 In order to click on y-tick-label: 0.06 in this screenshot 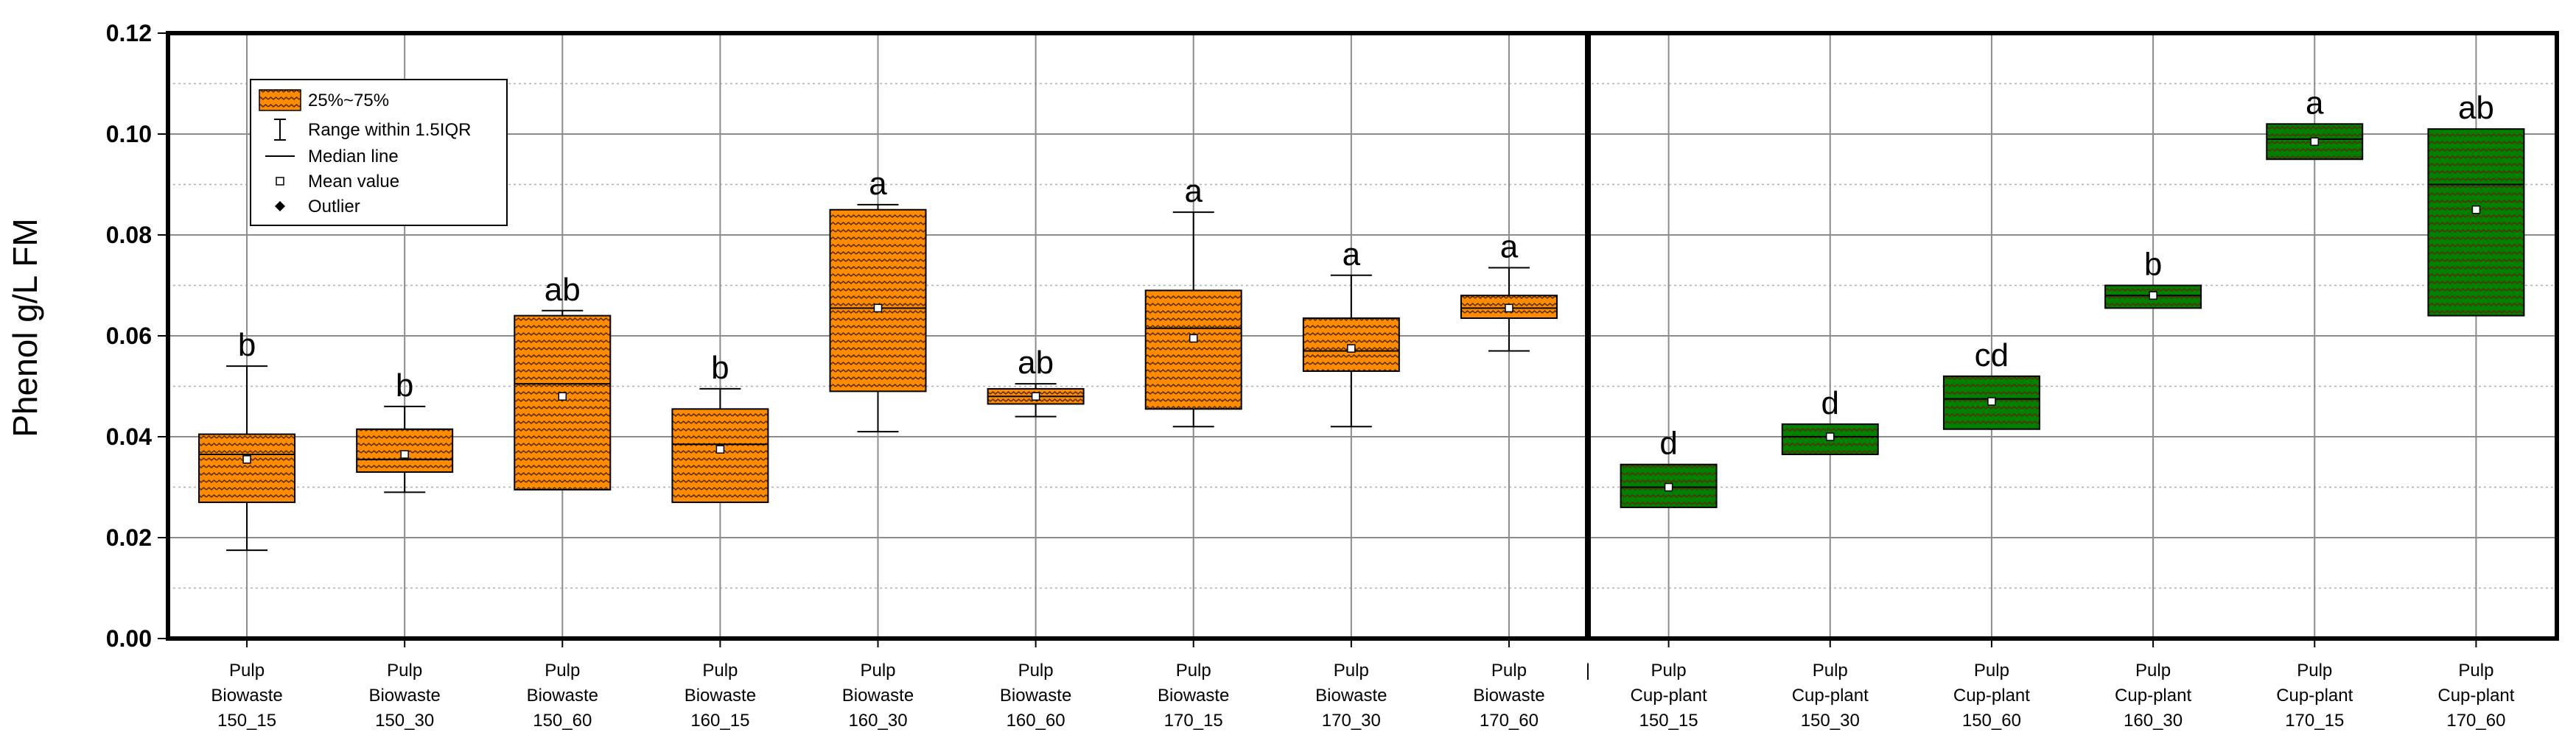, I will do `click(129, 336)`.